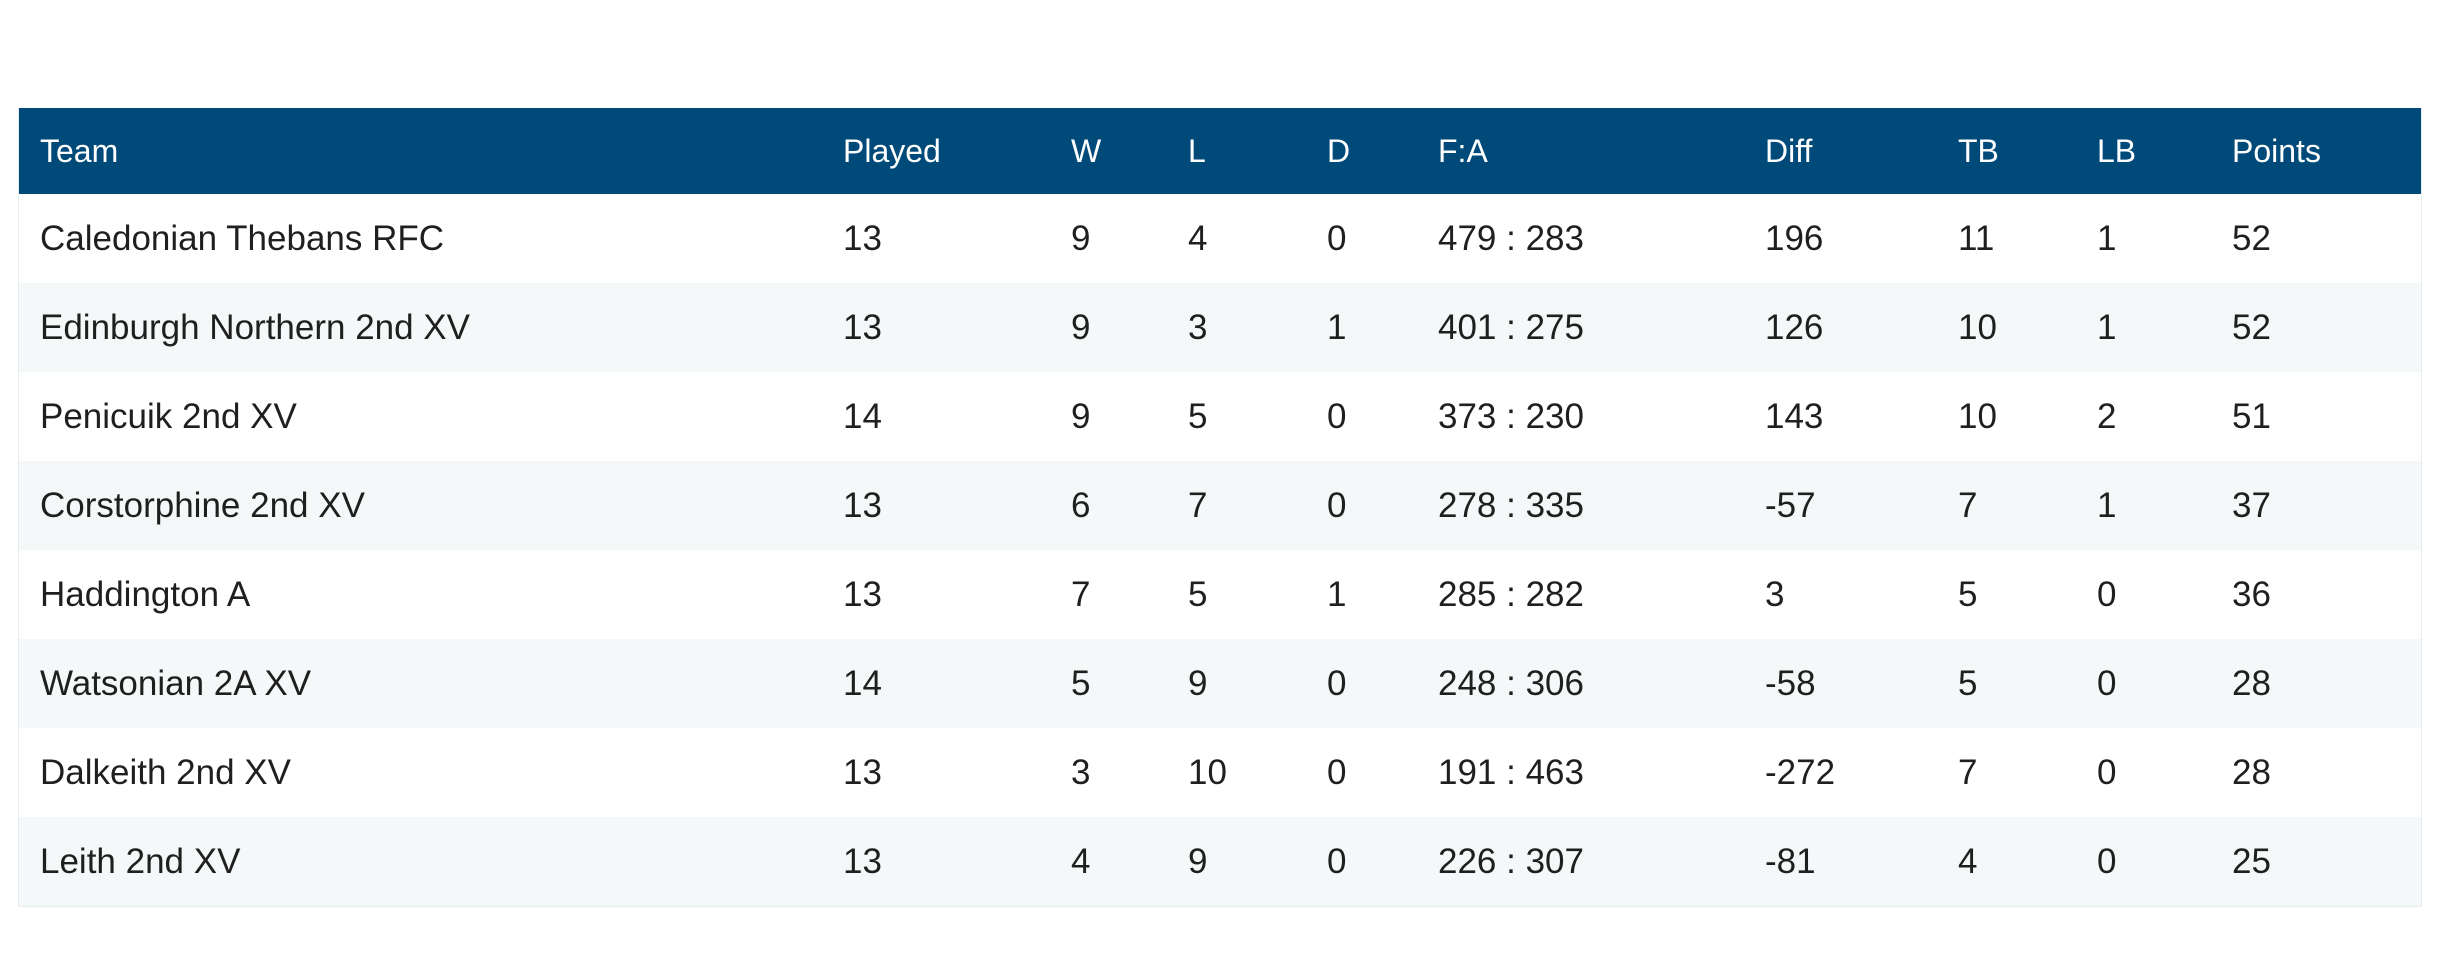 The height and width of the screenshot is (964, 2440). I want to click on table-row: Corstorphine 2nd XV 13 6 7 0 278 : 335 -57 7 1 37, so click(1220, 505).